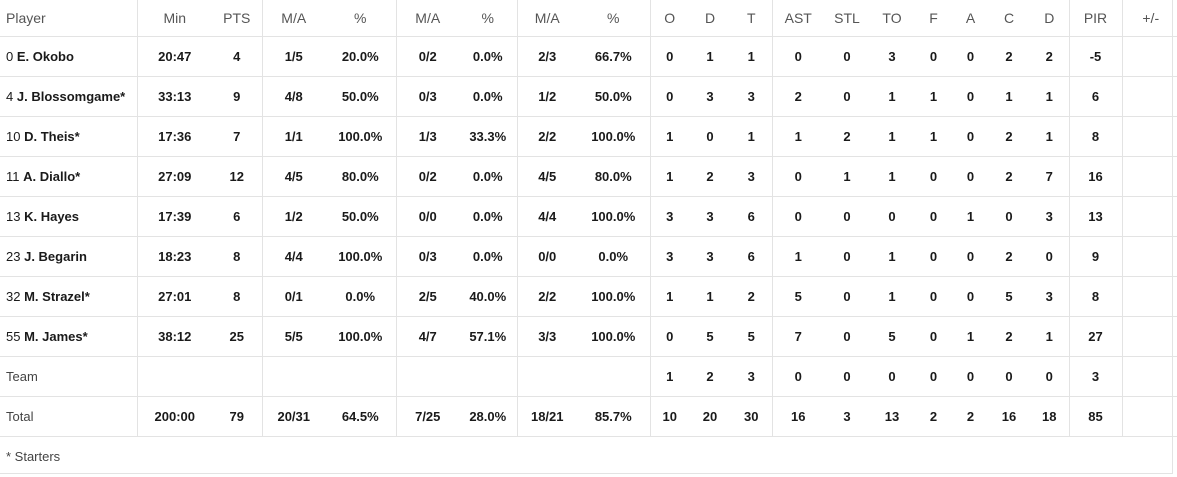 This screenshot has height=477, width=1177. I want to click on header-3pt-ma: M/A, so click(427, 18).